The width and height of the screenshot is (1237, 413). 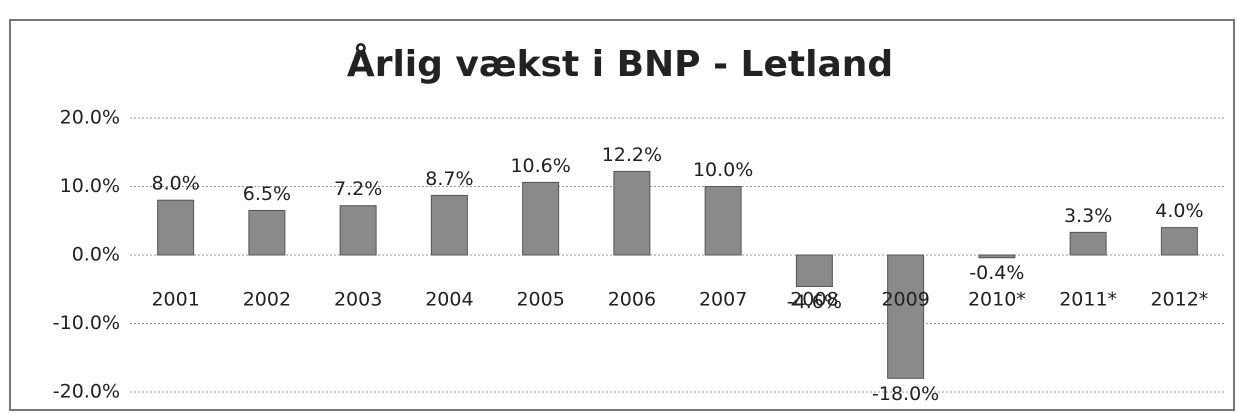 I want to click on value-label: 12.2%, so click(x=632, y=155).